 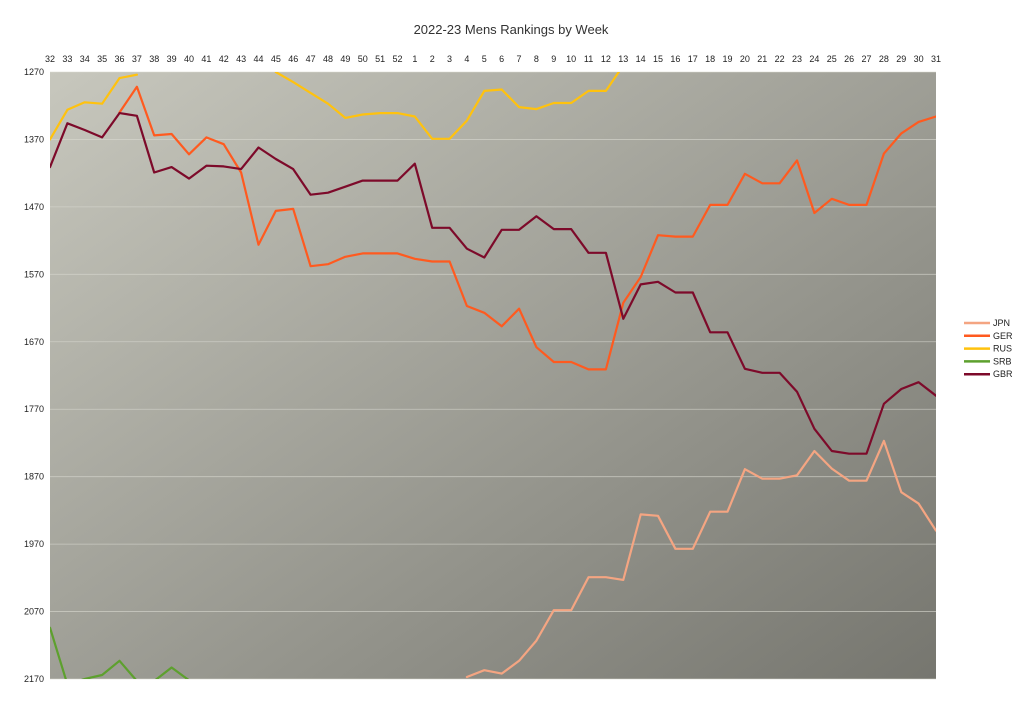 I want to click on x-tick-label: 13, so click(x=623, y=59).